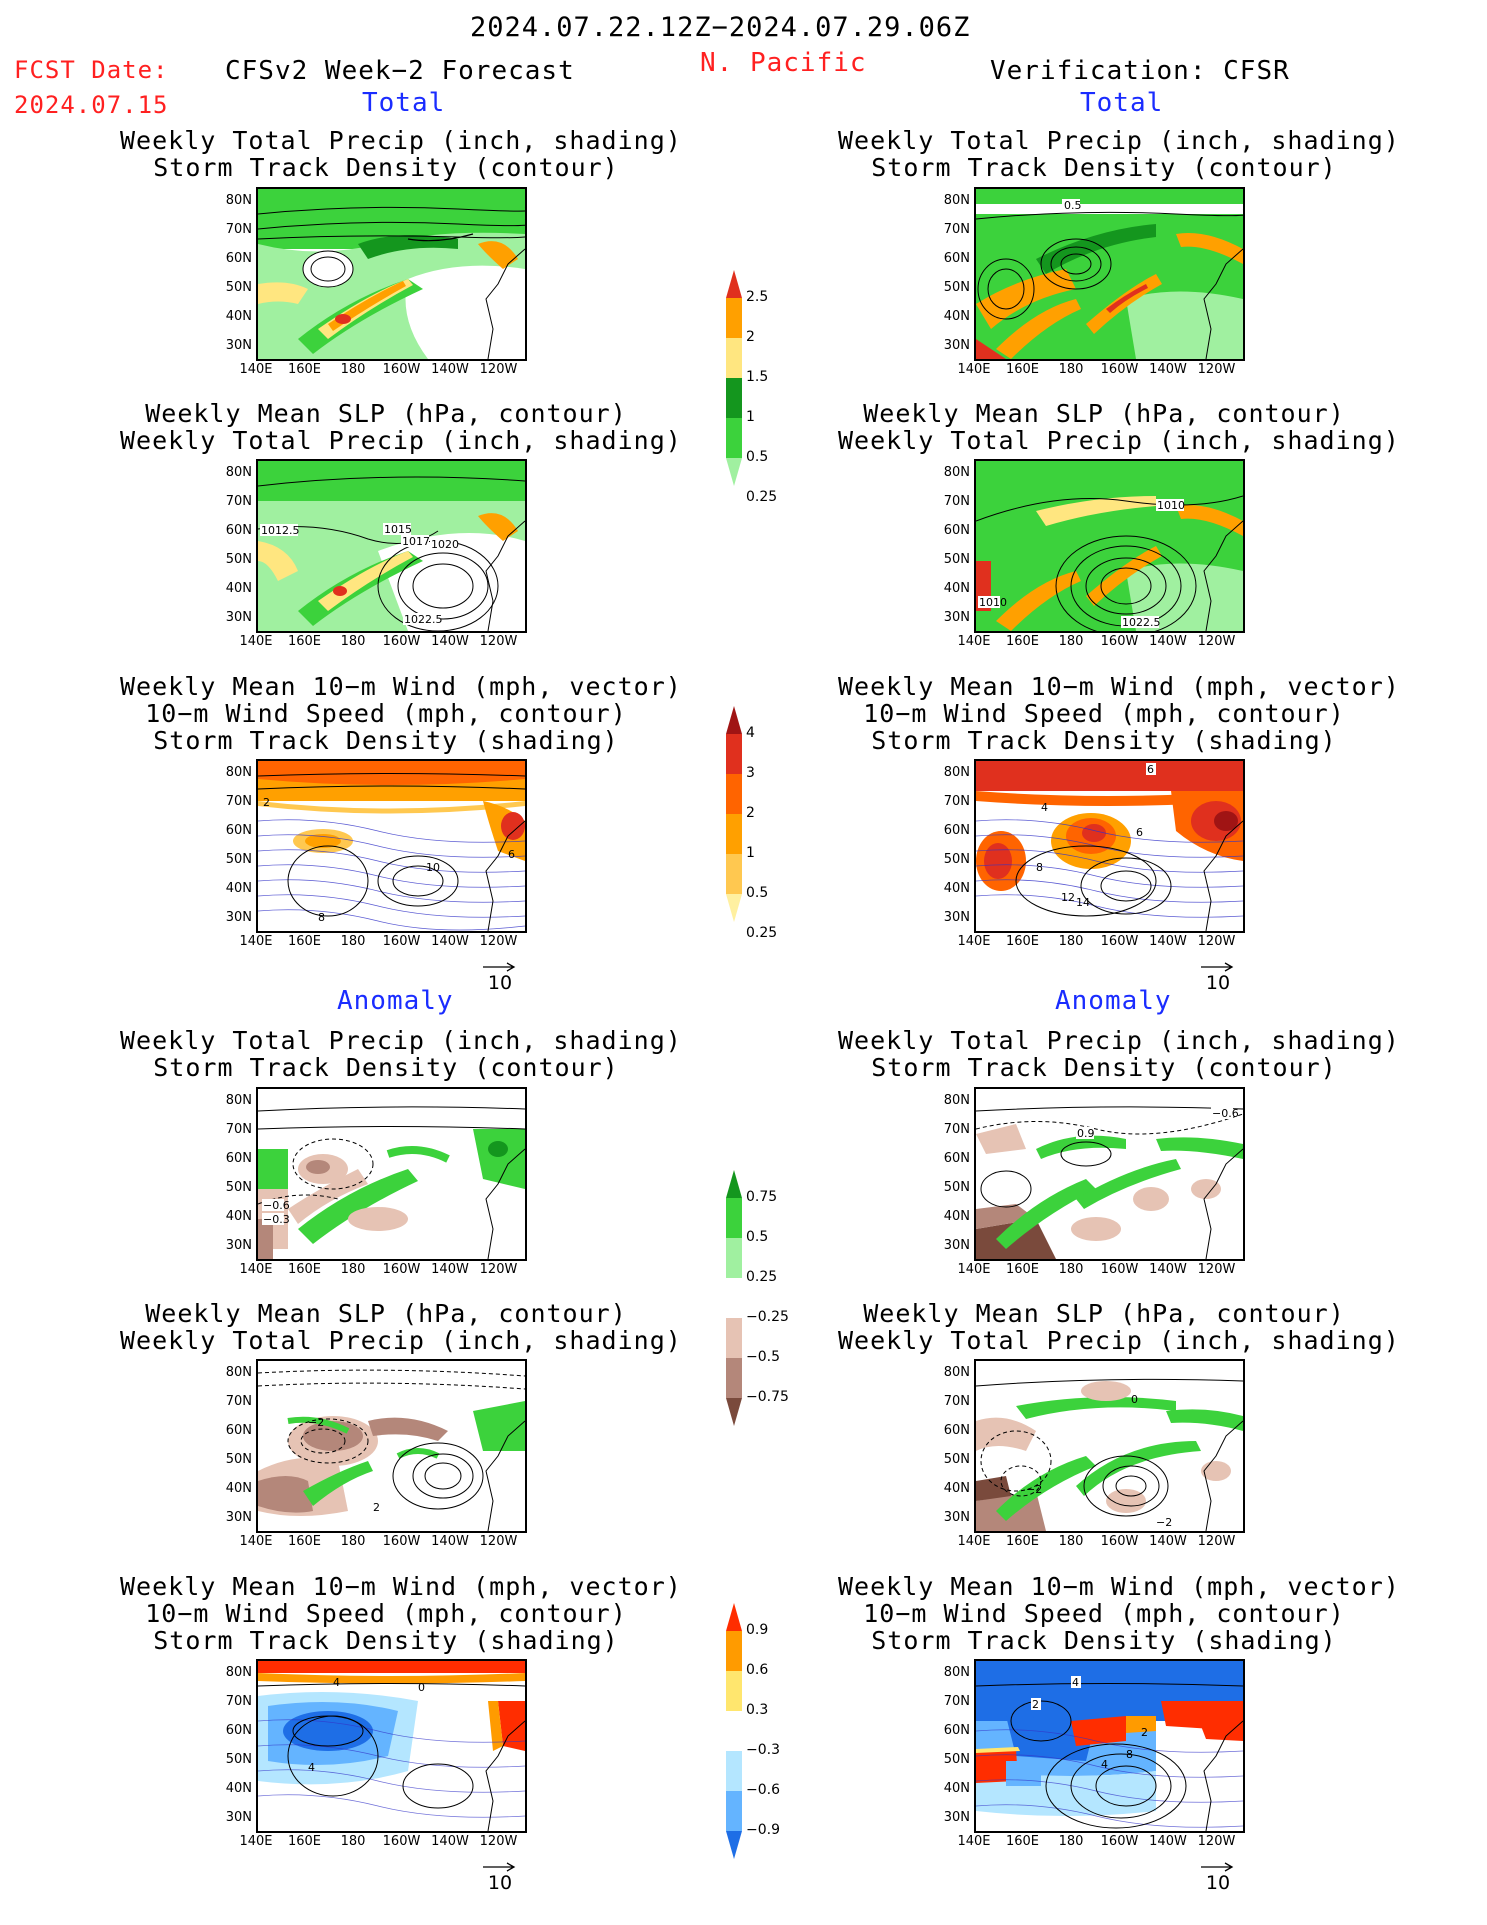 This screenshot has width=1487, height=1925. I want to click on title-line: Weekly Mean 10−m Wind (mph, vector), so click(401, 686).